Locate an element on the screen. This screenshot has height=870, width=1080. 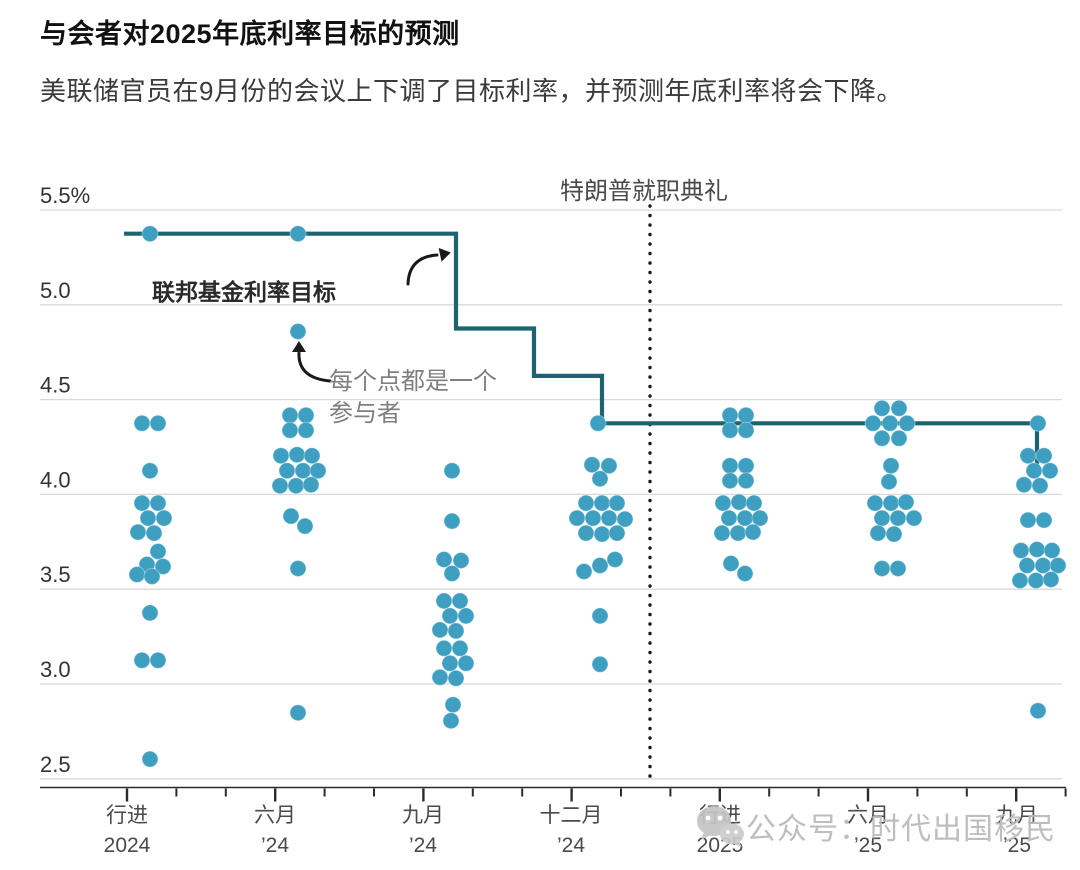
y-axis-tick-label: 5.0 is located at coordinates (55, 290).